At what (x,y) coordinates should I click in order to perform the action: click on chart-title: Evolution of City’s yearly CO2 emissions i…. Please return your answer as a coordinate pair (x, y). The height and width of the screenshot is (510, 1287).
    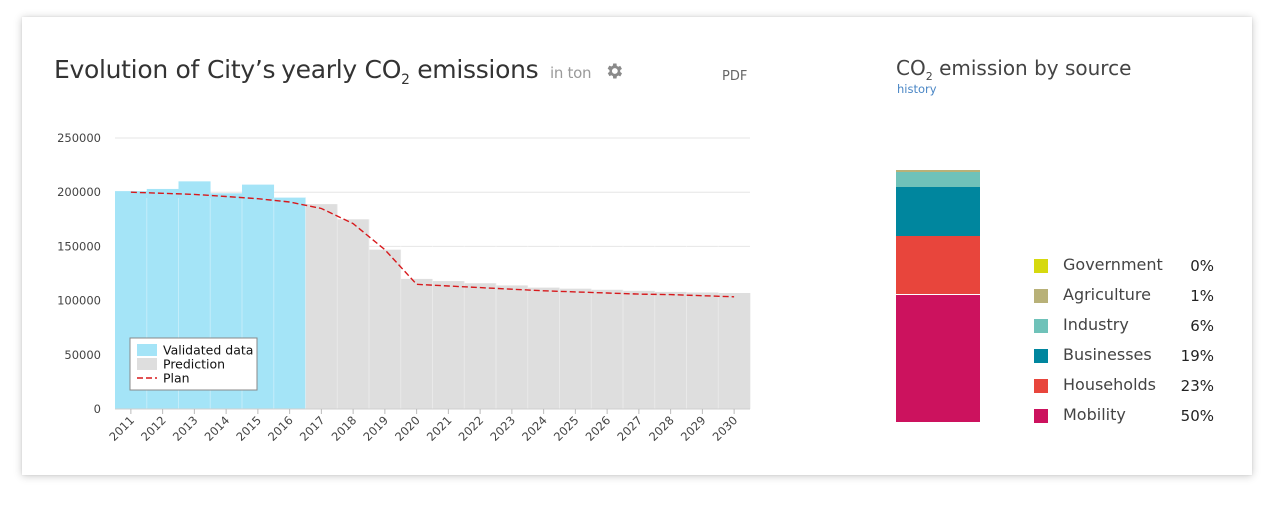
    Looking at the image, I should click on (323, 71).